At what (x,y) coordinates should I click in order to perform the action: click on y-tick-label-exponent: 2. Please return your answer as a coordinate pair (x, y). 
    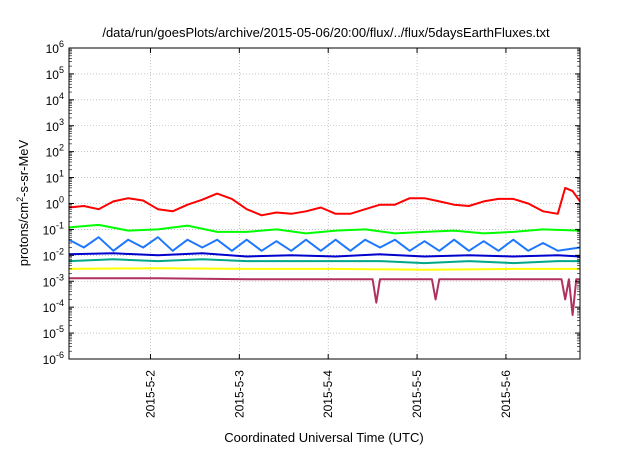
    Looking at the image, I should click on (61, 148).